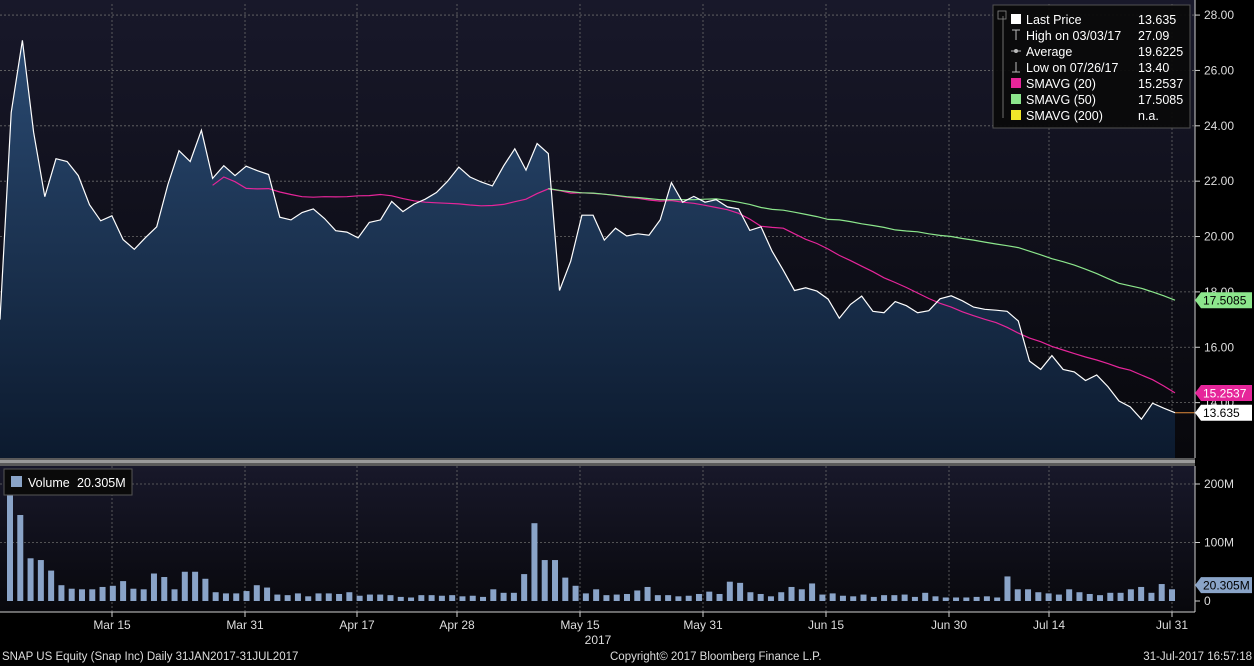  I want to click on legend-label: Last Price, so click(1054, 20).